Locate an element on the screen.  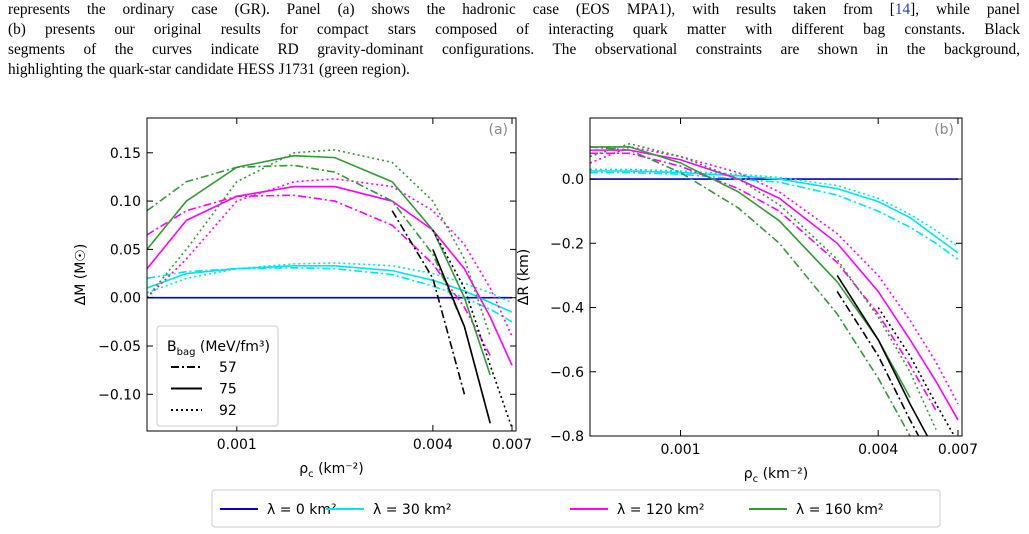
y-tick-label: −0.05 is located at coordinates (119, 347).